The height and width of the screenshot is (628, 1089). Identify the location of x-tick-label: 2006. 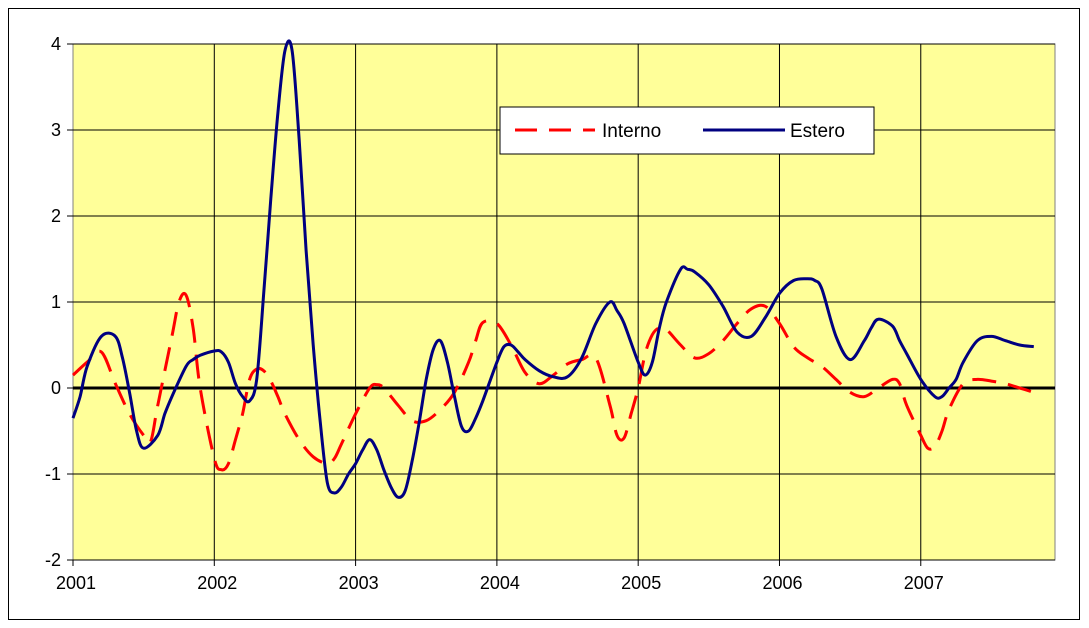
(782, 583).